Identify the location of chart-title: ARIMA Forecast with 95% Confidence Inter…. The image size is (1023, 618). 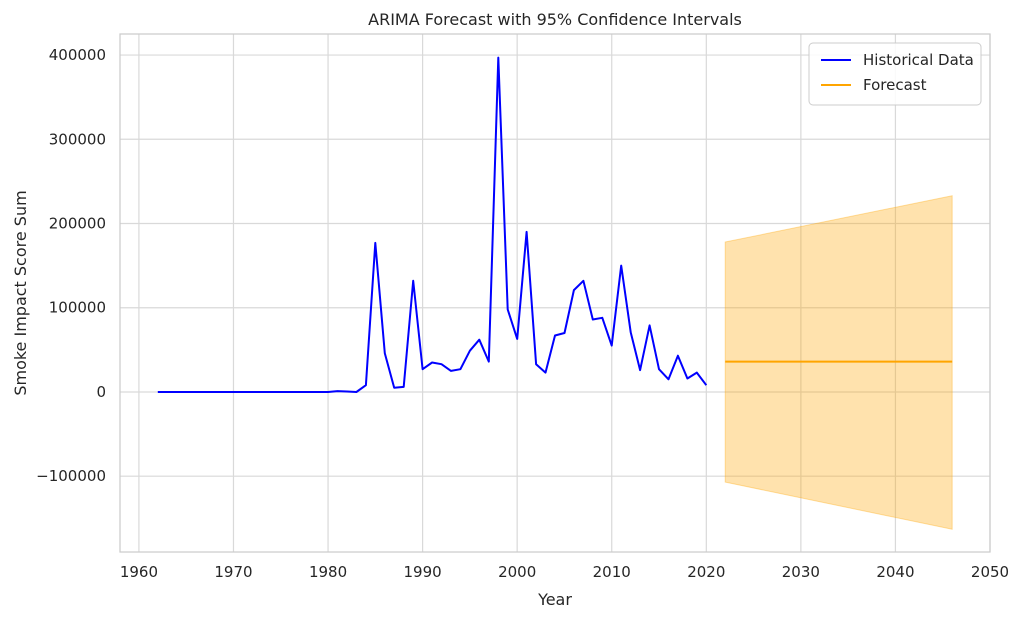
(555, 19).